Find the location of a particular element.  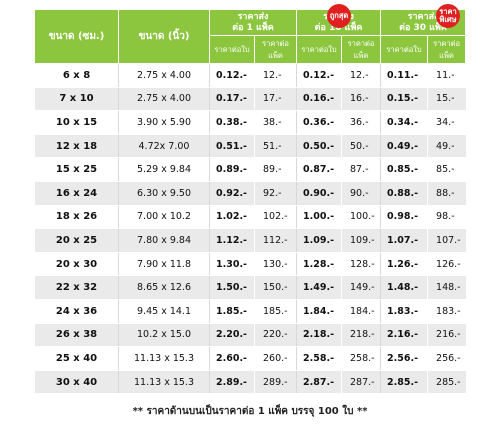

size-inch-cell: 3.90 x 5.90 is located at coordinates (164, 122).